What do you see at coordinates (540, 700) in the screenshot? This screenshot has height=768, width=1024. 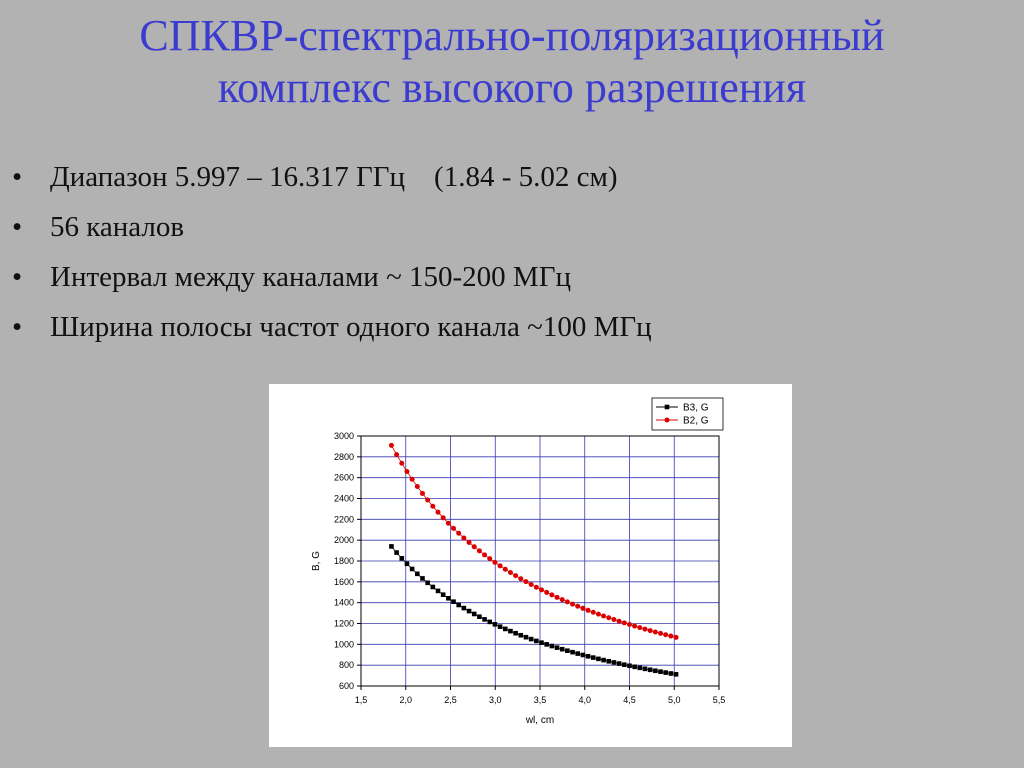 I see `x-tick-label: 3,5` at bounding box center [540, 700].